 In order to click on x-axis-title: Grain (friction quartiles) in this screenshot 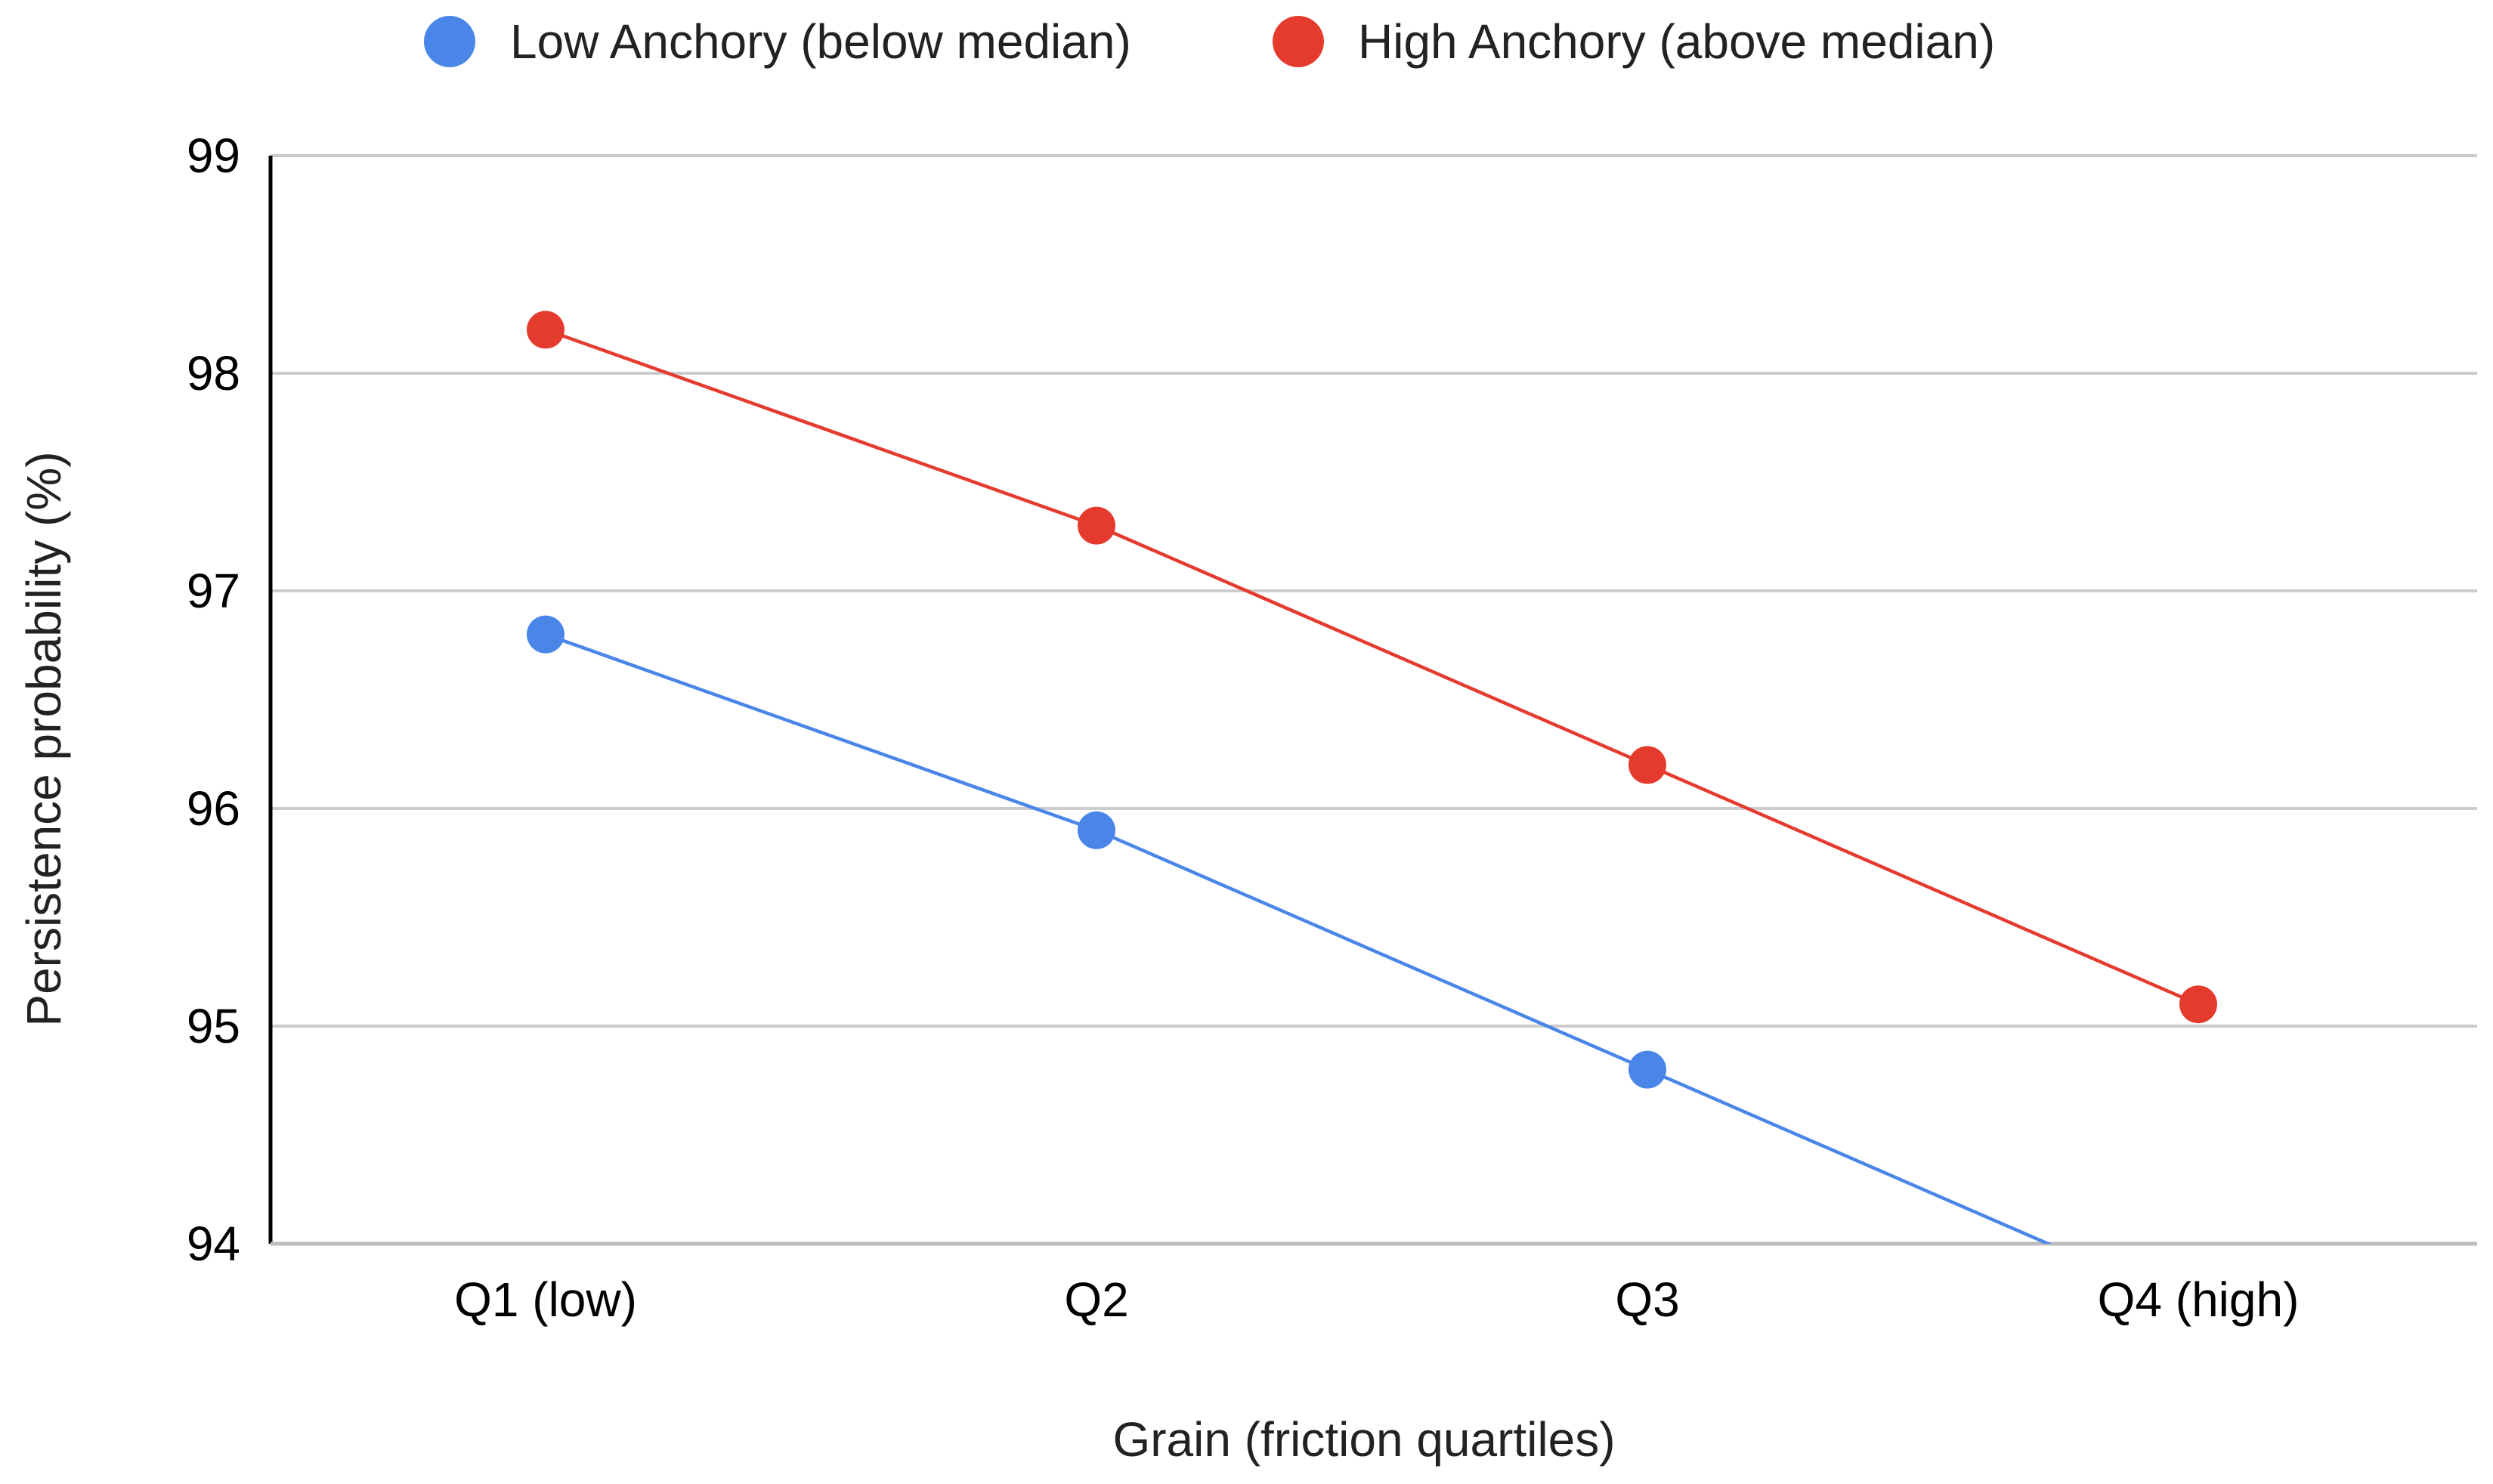, I will do `click(1363, 1440)`.